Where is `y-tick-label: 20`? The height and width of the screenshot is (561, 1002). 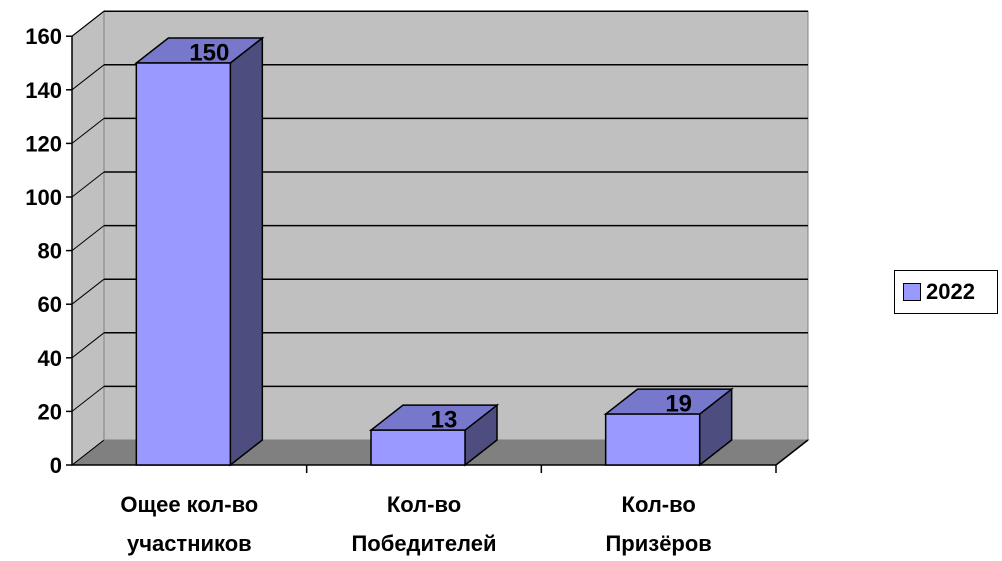
y-tick-label: 20 is located at coordinates (50, 411).